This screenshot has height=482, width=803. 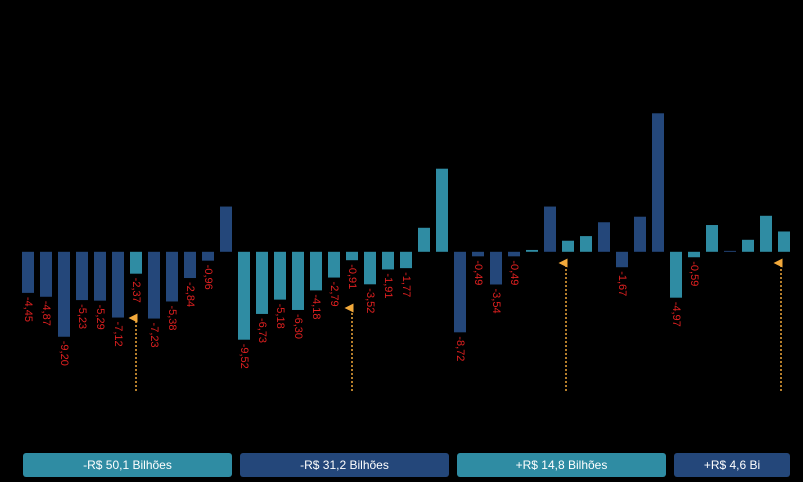 What do you see at coordinates (244, 356) in the screenshot?
I see `value-label: -9,52` at bounding box center [244, 356].